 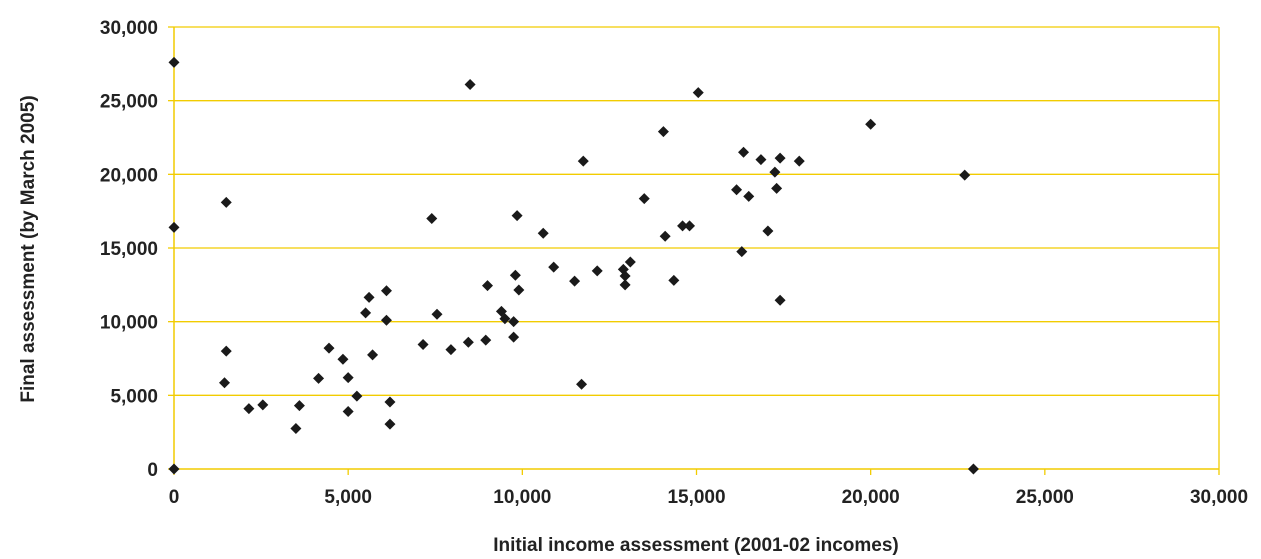 What do you see at coordinates (152, 470) in the screenshot?
I see `y-tick-label-0: 0` at bounding box center [152, 470].